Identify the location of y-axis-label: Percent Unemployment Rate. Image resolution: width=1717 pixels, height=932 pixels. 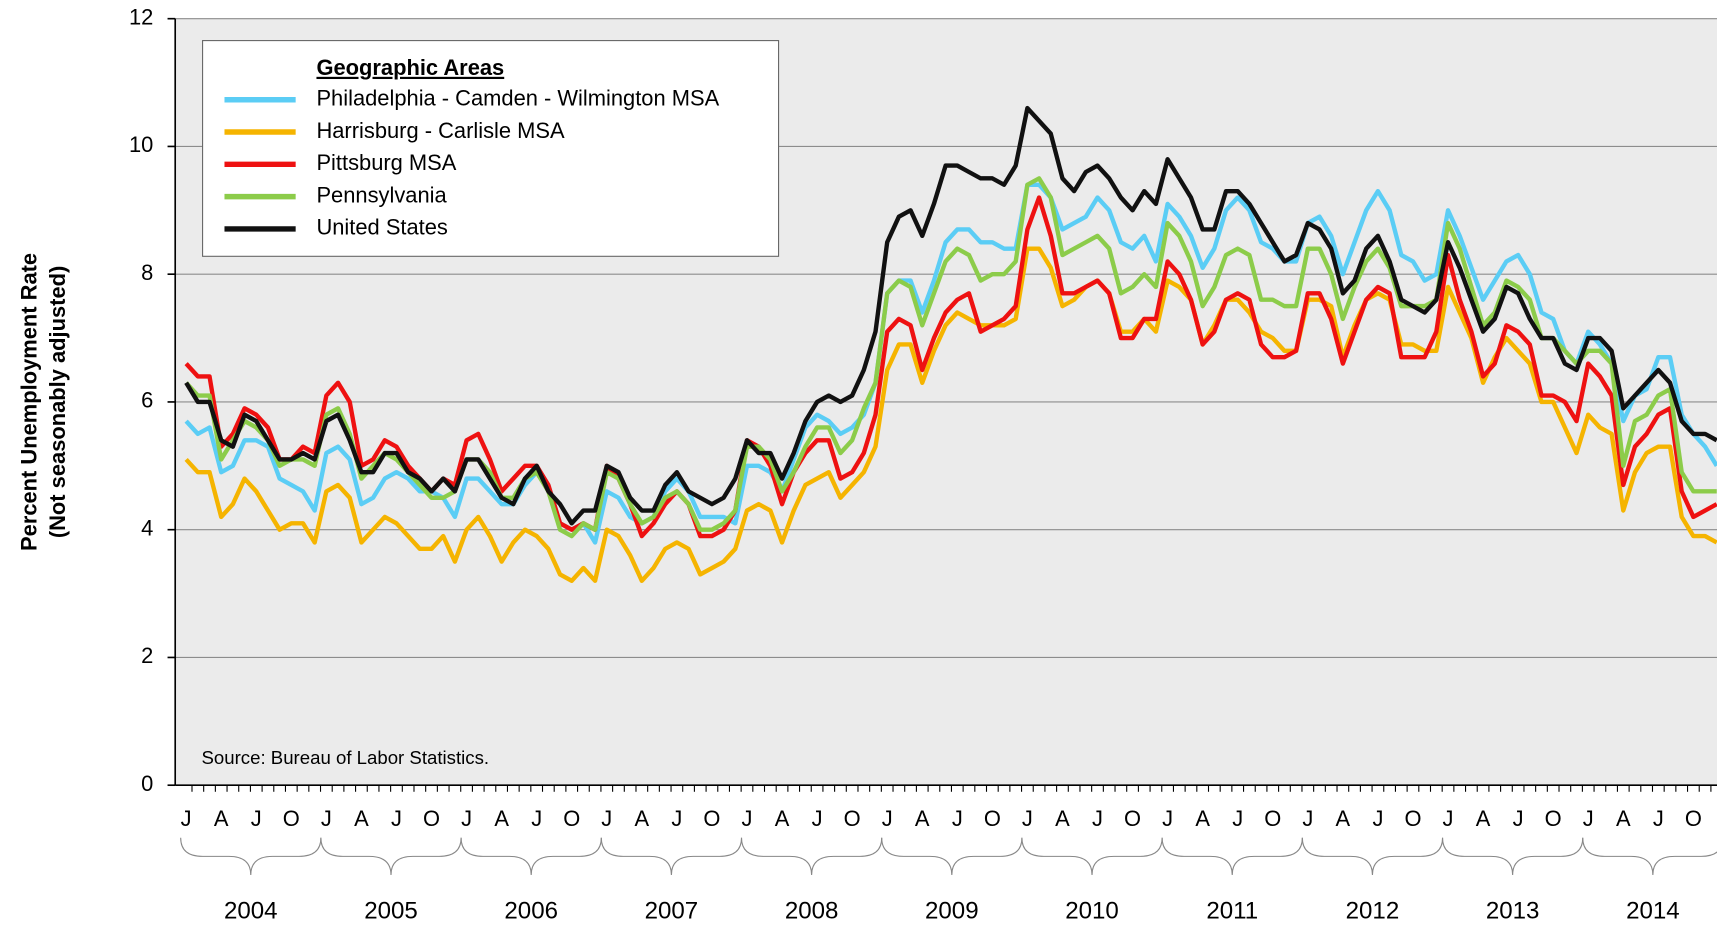
(28, 402).